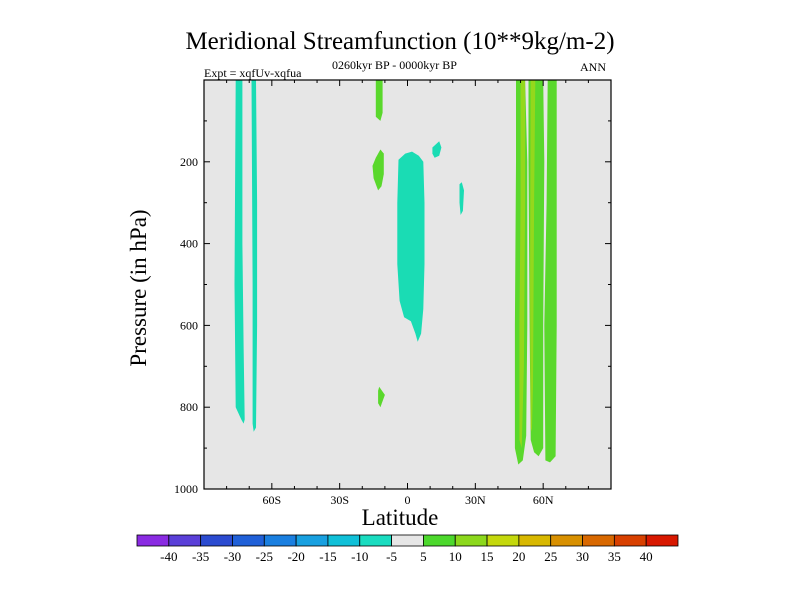  Describe the element at coordinates (379, 100) in the screenshot. I see `region-positive-strip-12S-upper` at that location.